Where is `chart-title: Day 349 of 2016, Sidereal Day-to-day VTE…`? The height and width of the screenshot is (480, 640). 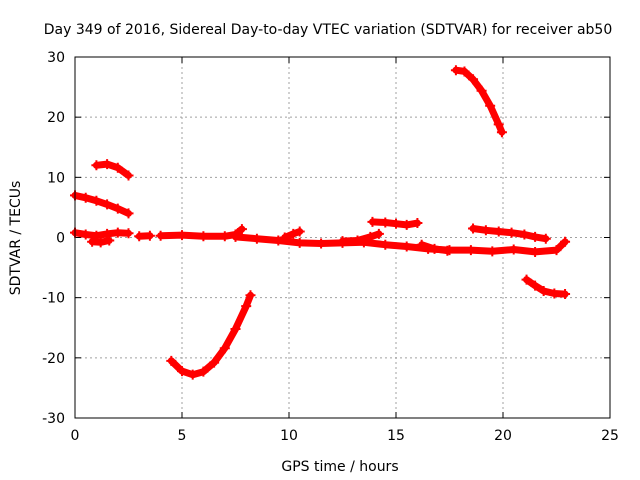
chart-title: Day 349 of 2016, Sidereal Day-to-day VTE… is located at coordinates (328, 30).